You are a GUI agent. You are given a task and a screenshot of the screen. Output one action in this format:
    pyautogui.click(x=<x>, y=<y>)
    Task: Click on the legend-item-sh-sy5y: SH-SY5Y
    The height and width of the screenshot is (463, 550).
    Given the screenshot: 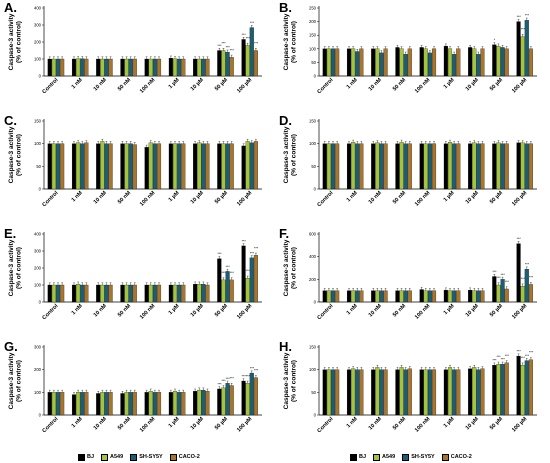 What is the action you would take?
    pyautogui.click(x=146, y=457)
    